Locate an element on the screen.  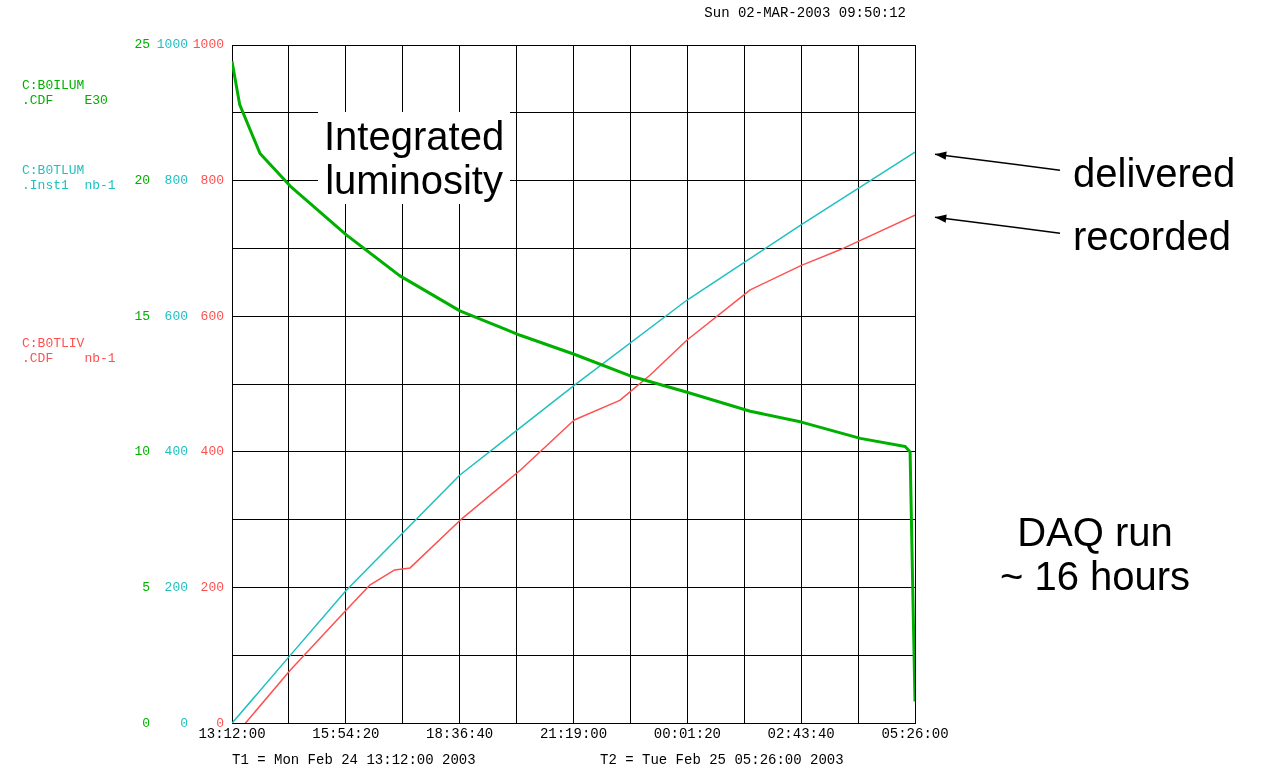
y2-tick-label: 800 is located at coordinates (212, 181).